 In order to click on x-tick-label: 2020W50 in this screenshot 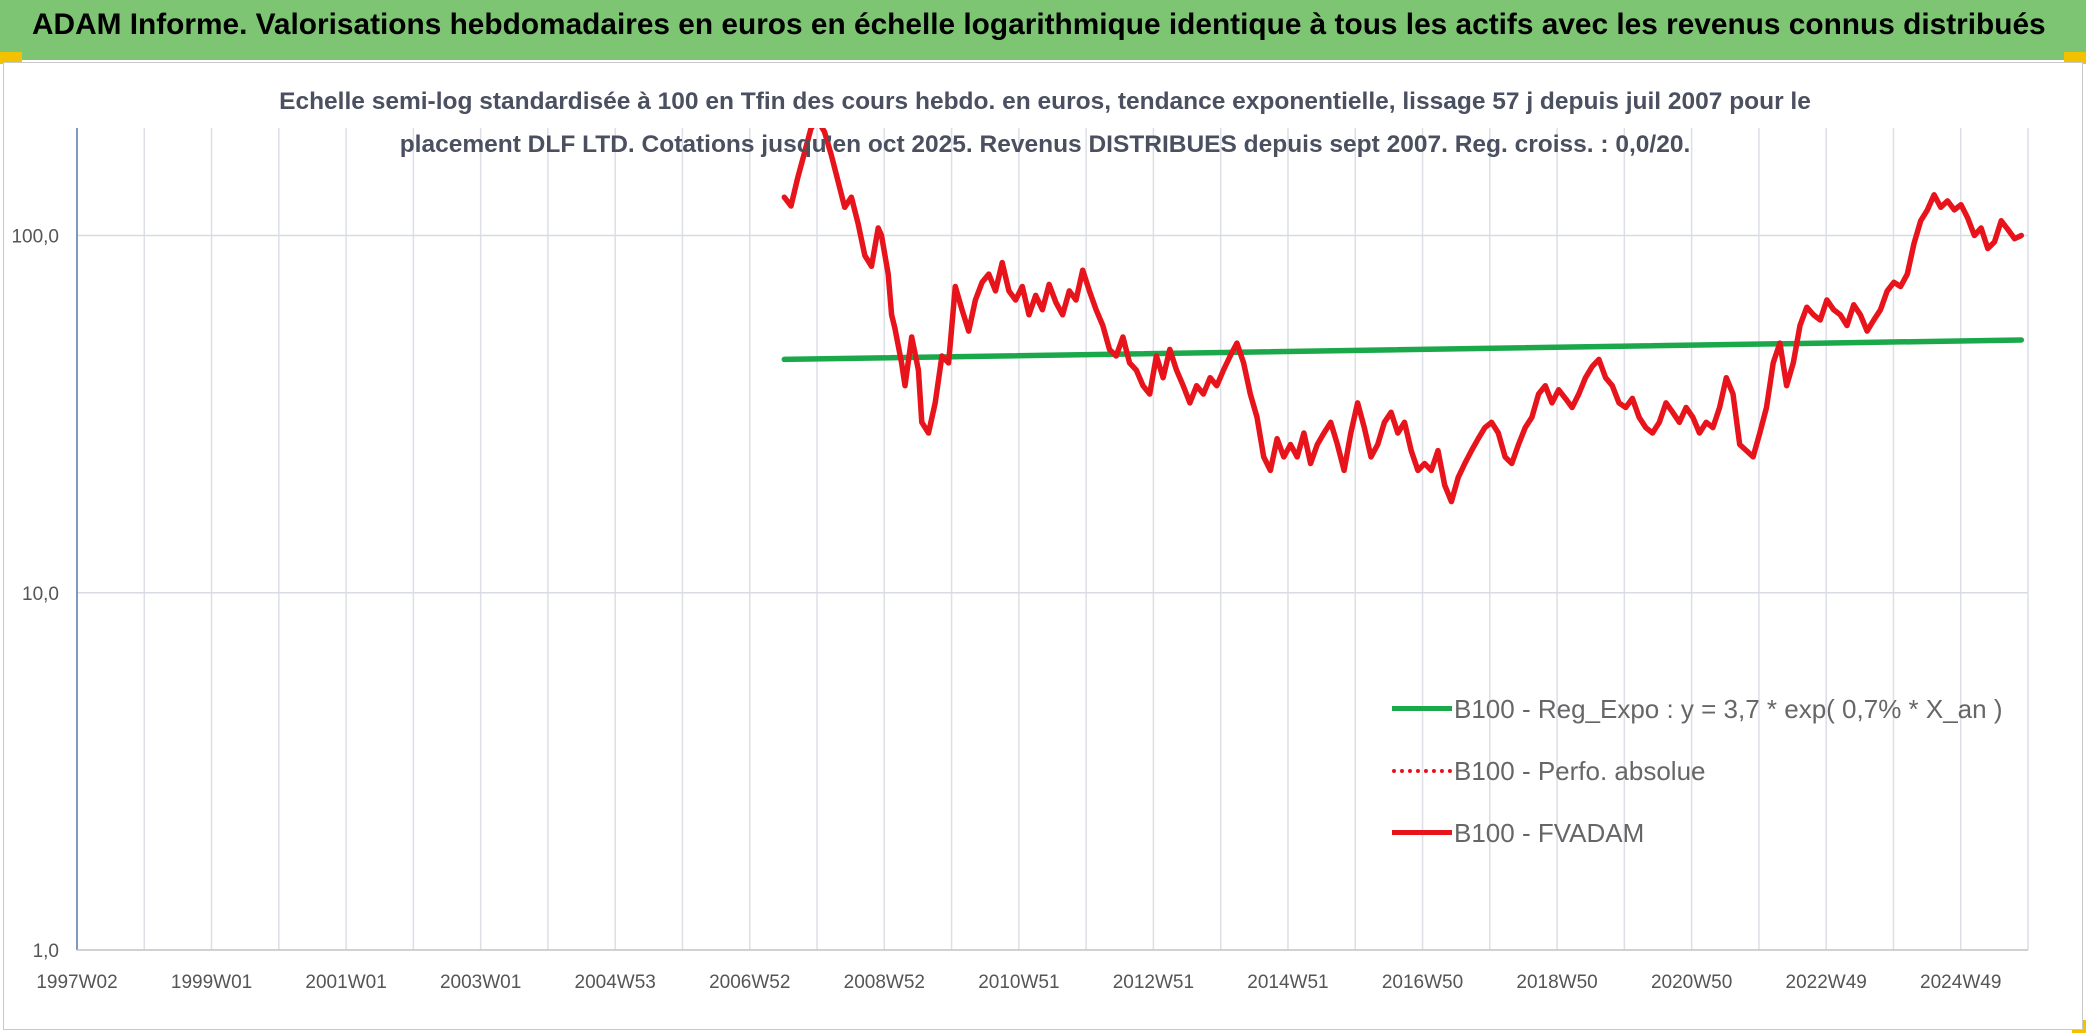, I will do `click(1691, 982)`.